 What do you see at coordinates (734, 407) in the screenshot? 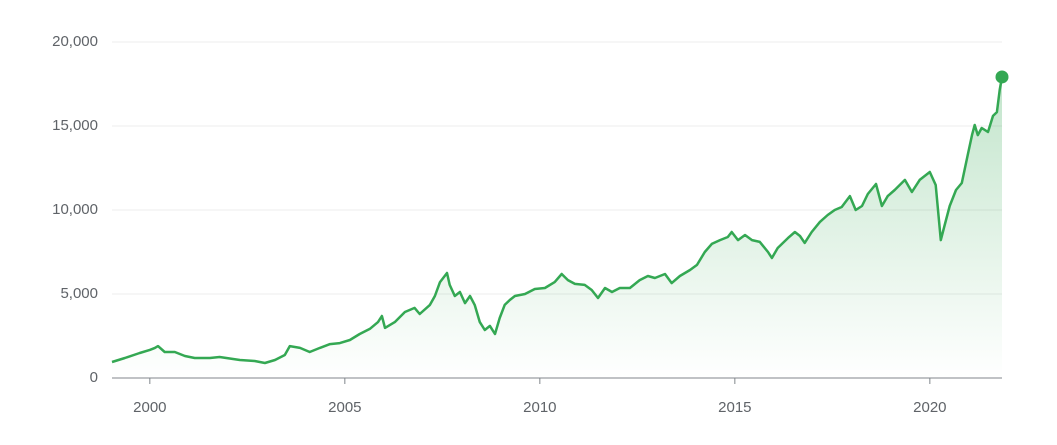
I see `x-tick-label: 2015` at bounding box center [734, 407].